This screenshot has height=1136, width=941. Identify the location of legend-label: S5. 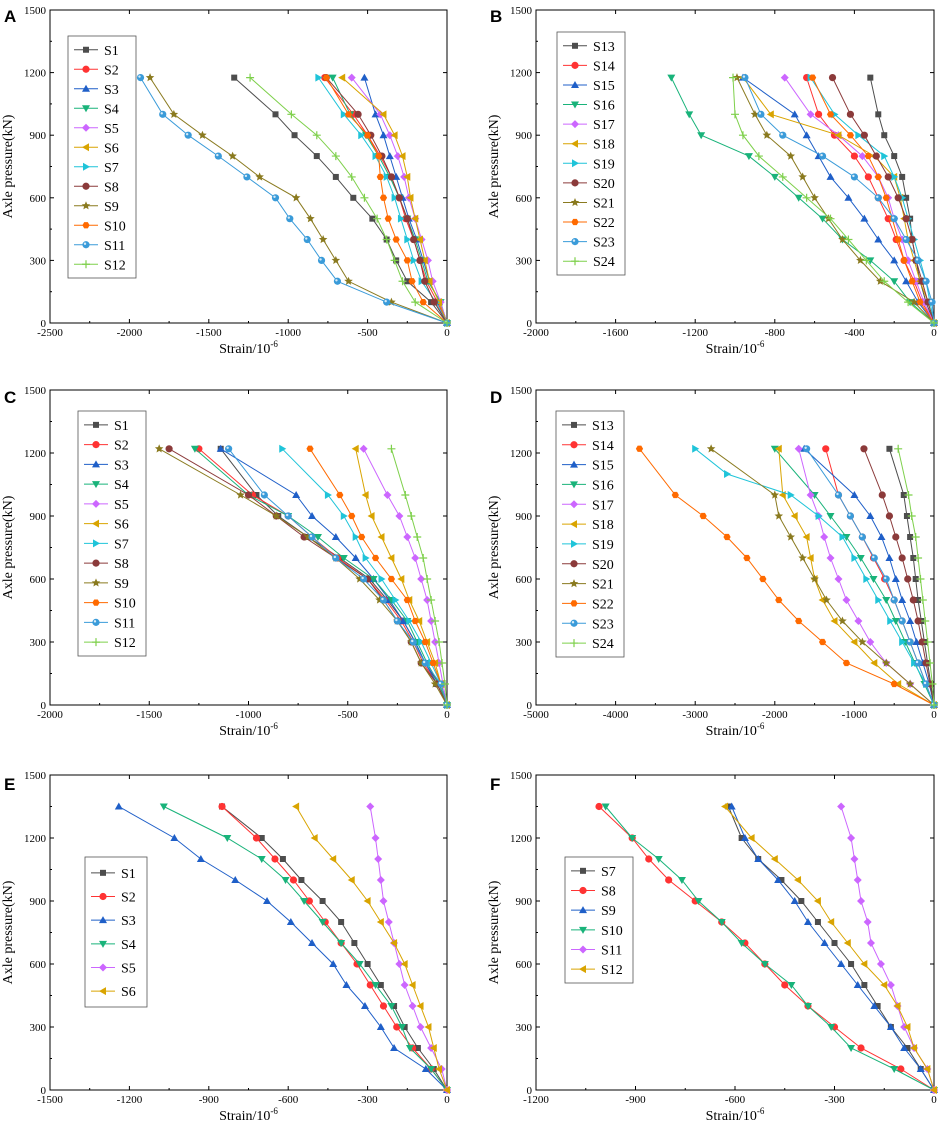
(121, 505).